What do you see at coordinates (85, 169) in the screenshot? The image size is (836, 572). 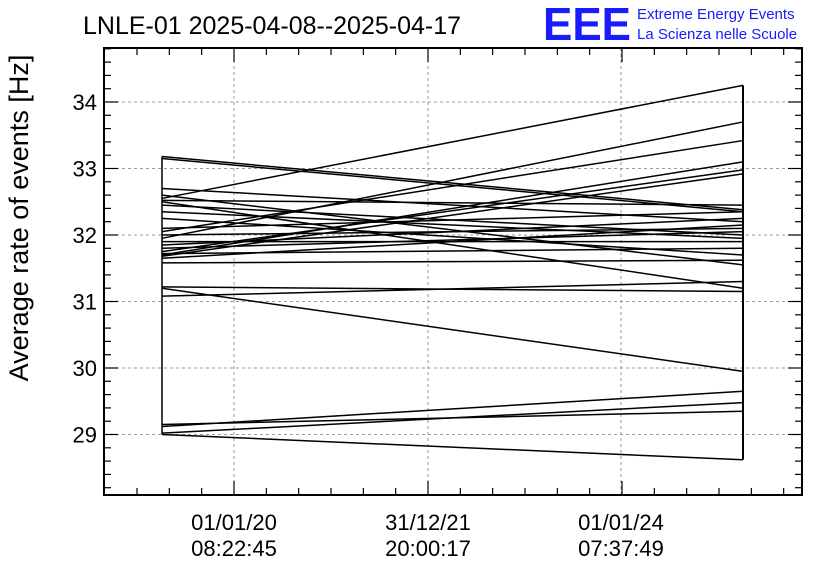 I see `y-tick-label: 33` at bounding box center [85, 169].